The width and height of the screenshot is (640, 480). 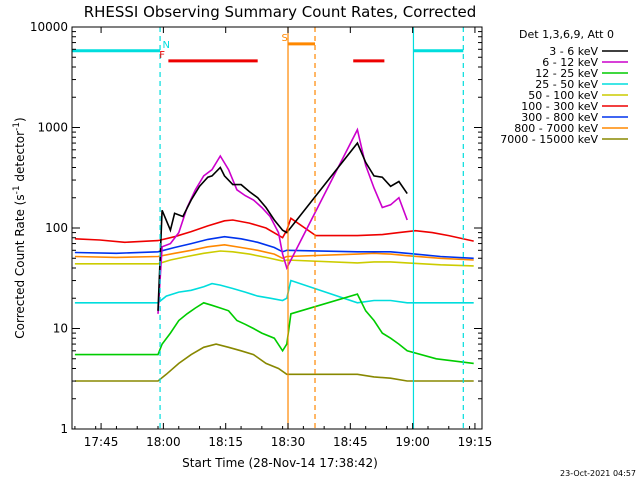 What do you see at coordinates (166, 45) in the screenshot?
I see `flag-letter-n: N` at bounding box center [166, 45].